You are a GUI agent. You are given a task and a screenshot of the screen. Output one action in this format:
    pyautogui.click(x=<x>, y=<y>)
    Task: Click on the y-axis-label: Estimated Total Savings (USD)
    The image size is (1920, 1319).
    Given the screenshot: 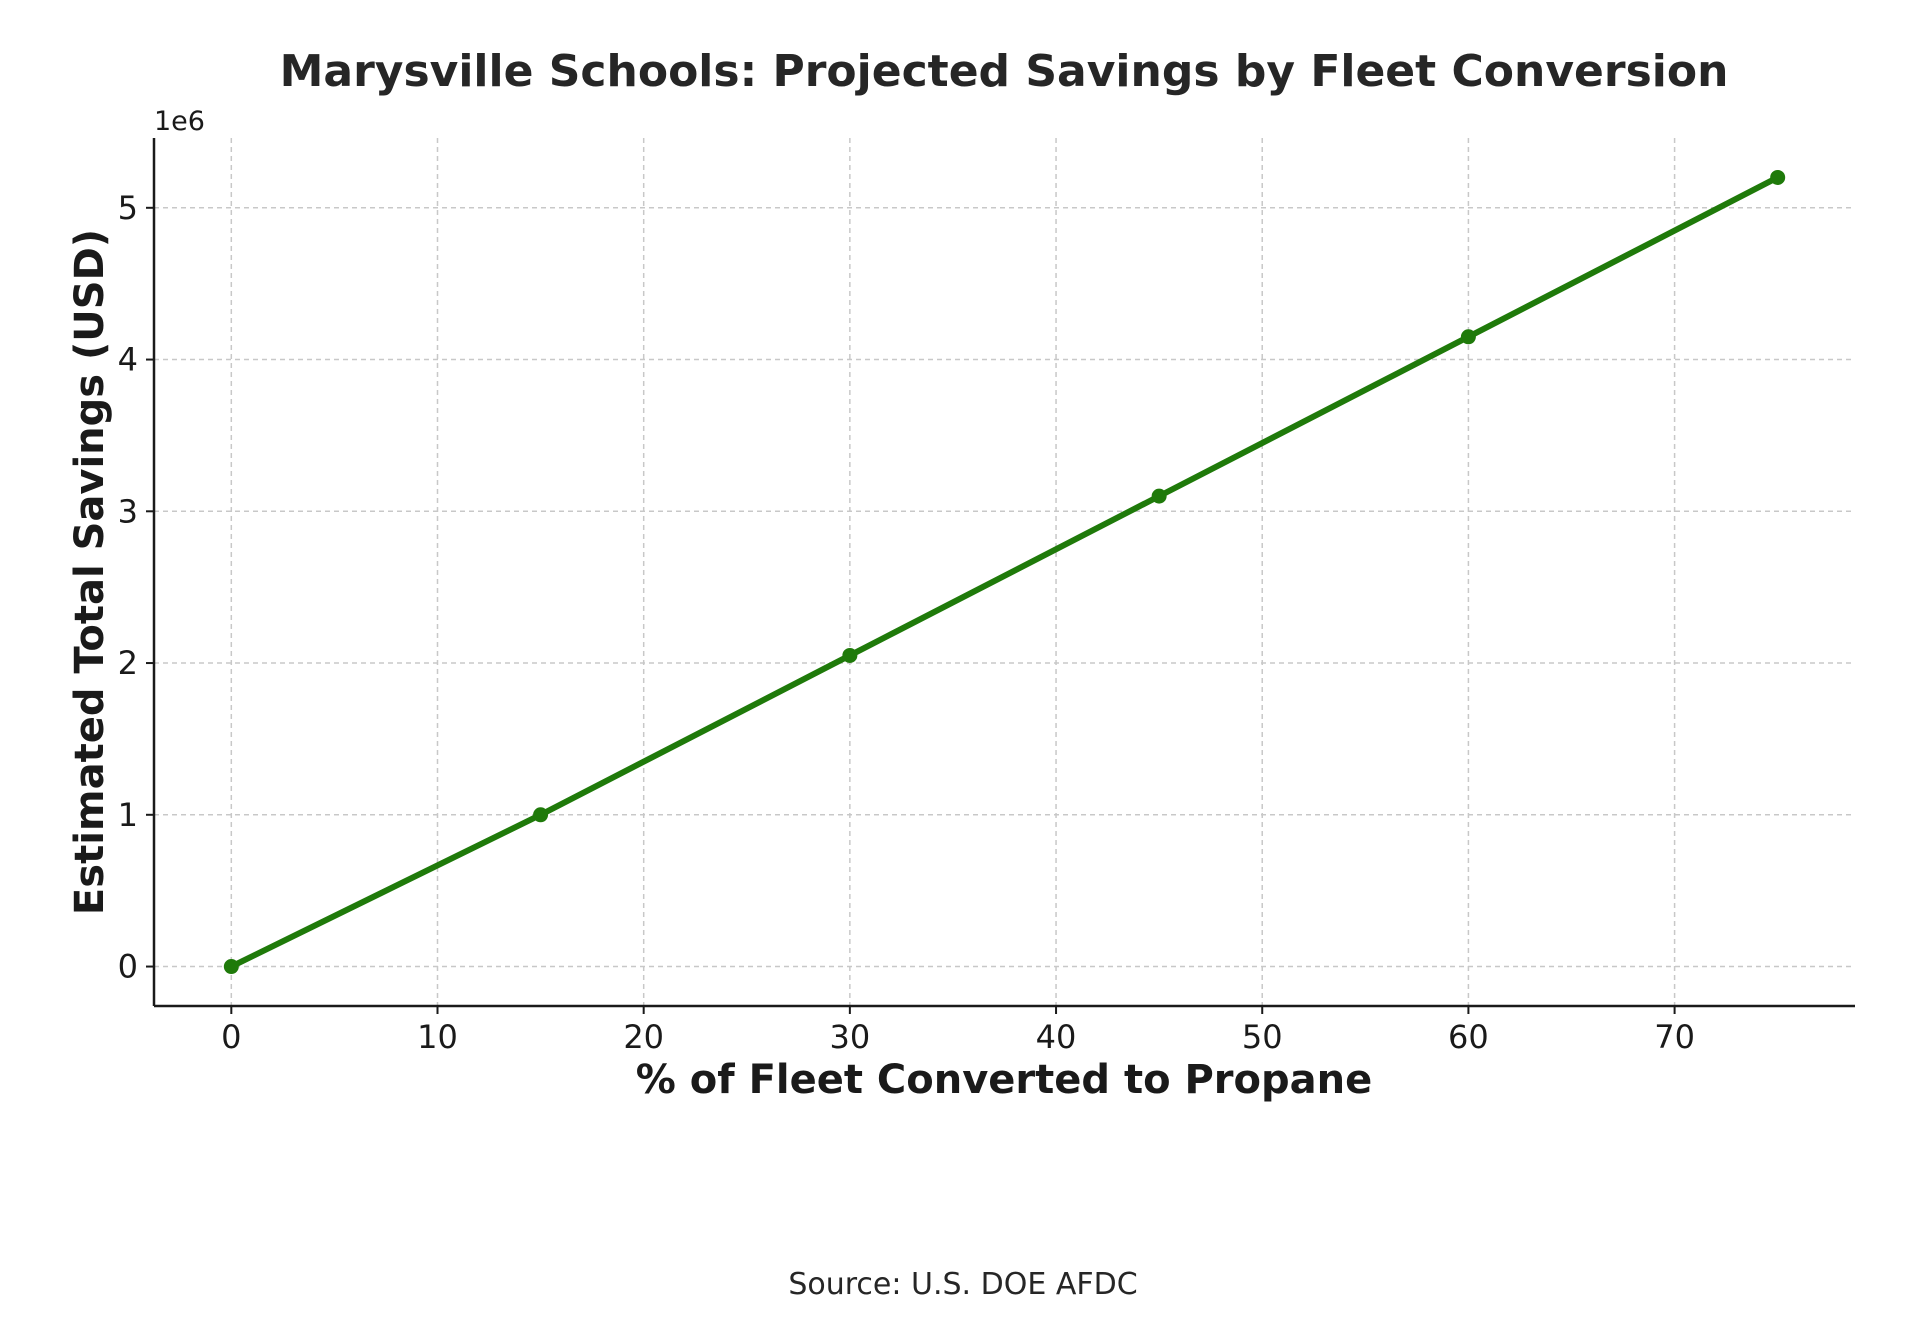 What is the action you would take?
    pyautogui.click(x=90, y=572)
    